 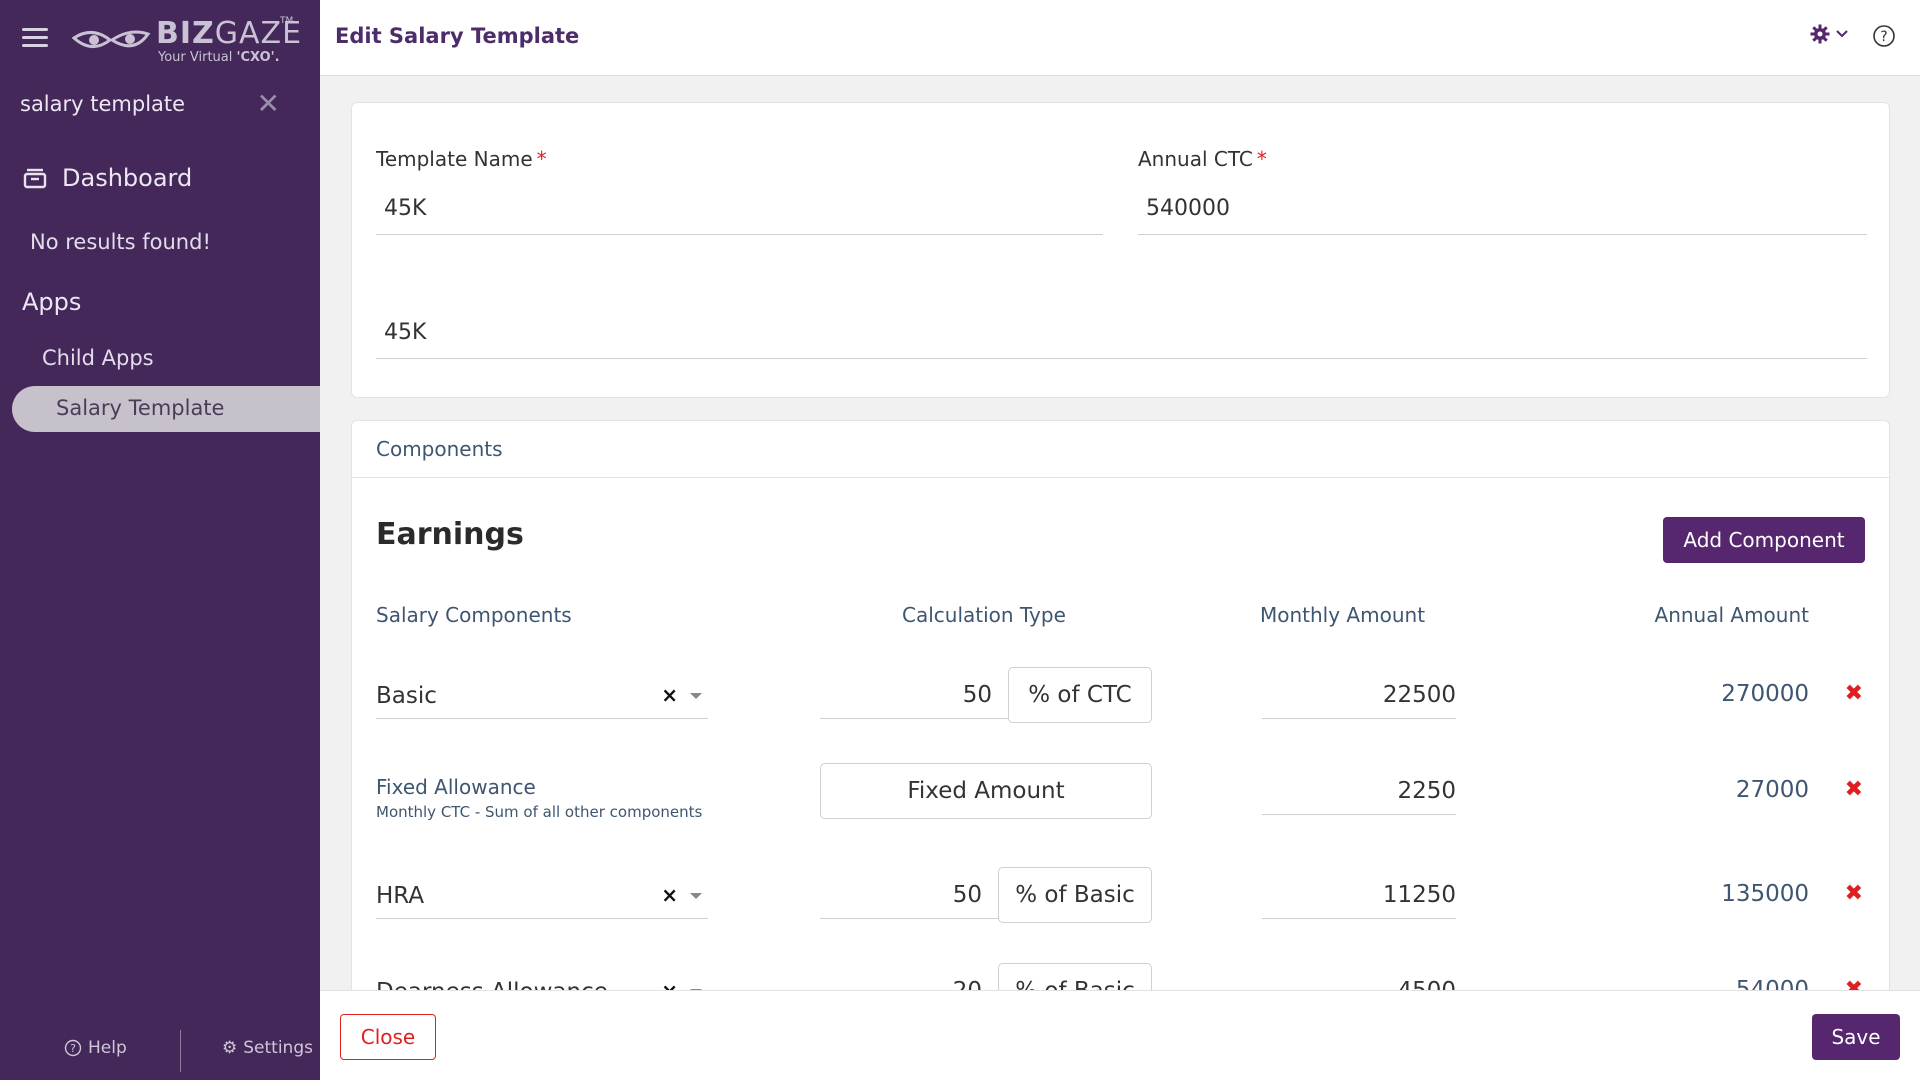 I want to click on sidebar-footer: ? Help ⚙ Settings, so click(x=160, y=1053).